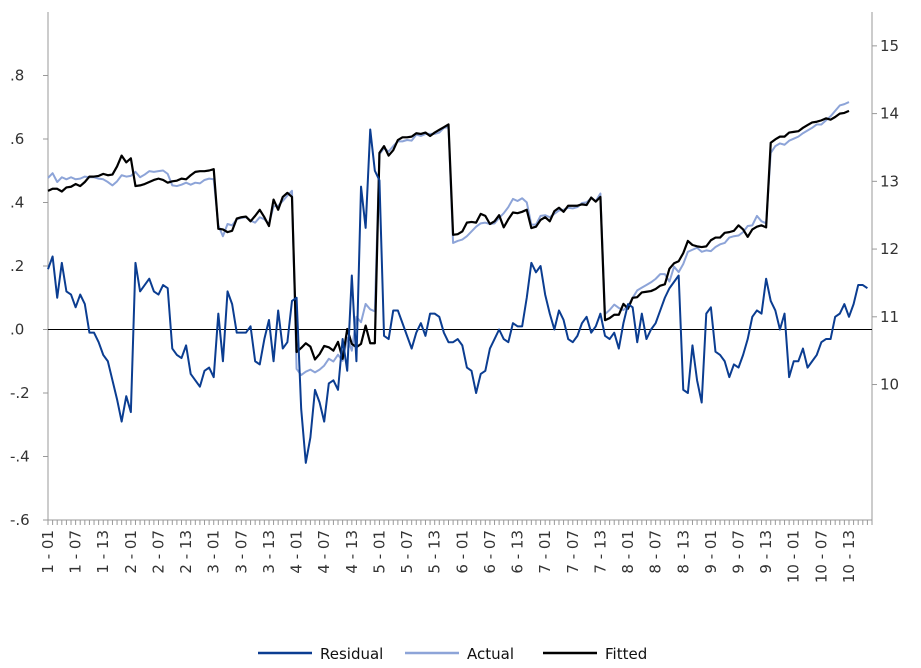  Describe the element at coordinates (186, 552) in the screenshot. I see `x-tick-label: 2 - 13` at that location.